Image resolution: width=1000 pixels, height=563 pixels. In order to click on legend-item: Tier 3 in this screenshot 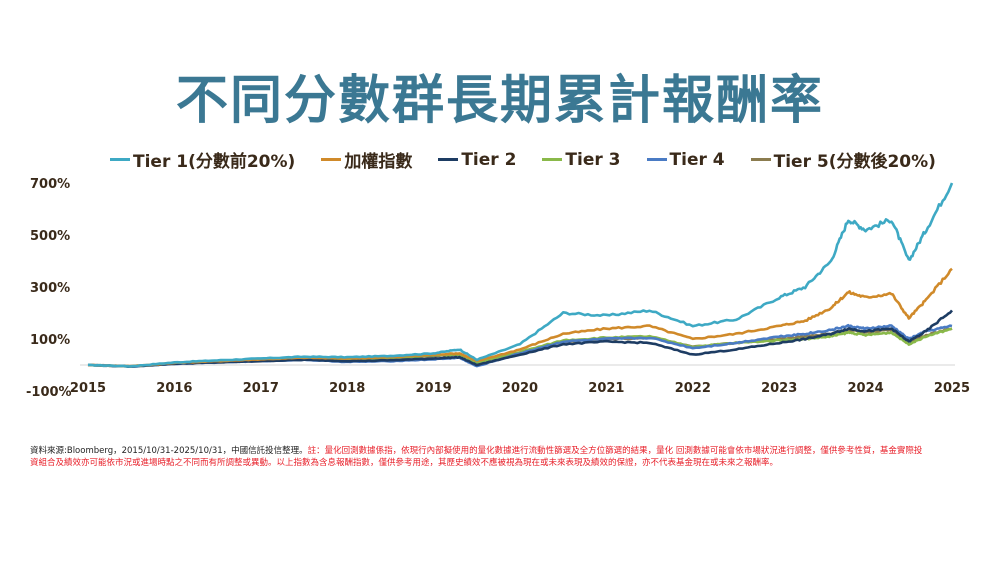, I will do `click(581, 159)`.